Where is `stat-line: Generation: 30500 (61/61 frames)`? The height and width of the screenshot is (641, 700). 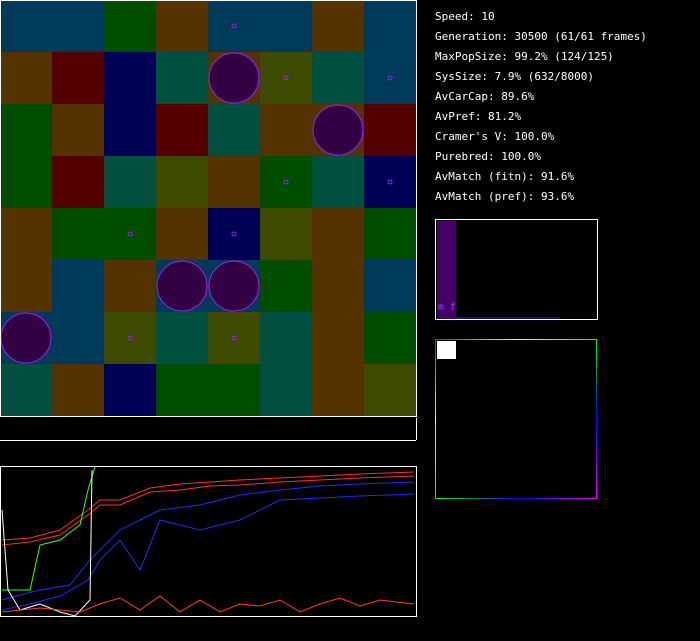
stat-line: Generation: 30500 (61/61 frames) is located at coordinates (541, 36).